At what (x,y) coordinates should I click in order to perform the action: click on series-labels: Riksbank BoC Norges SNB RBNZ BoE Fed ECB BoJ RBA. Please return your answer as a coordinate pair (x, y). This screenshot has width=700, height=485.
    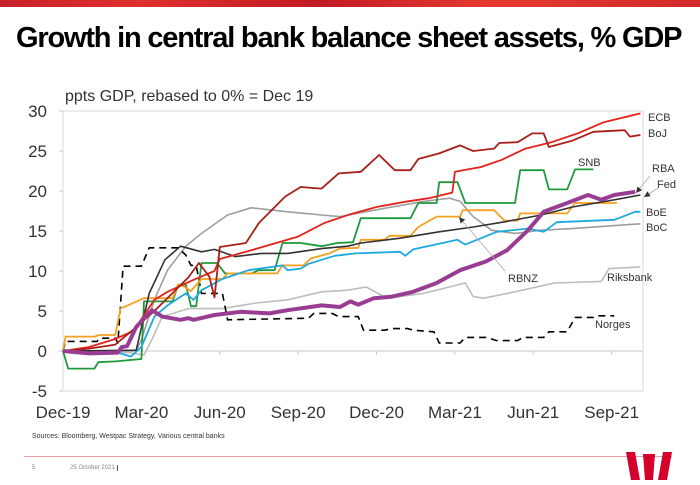
    Looking at the image, I should click on (567, 221).